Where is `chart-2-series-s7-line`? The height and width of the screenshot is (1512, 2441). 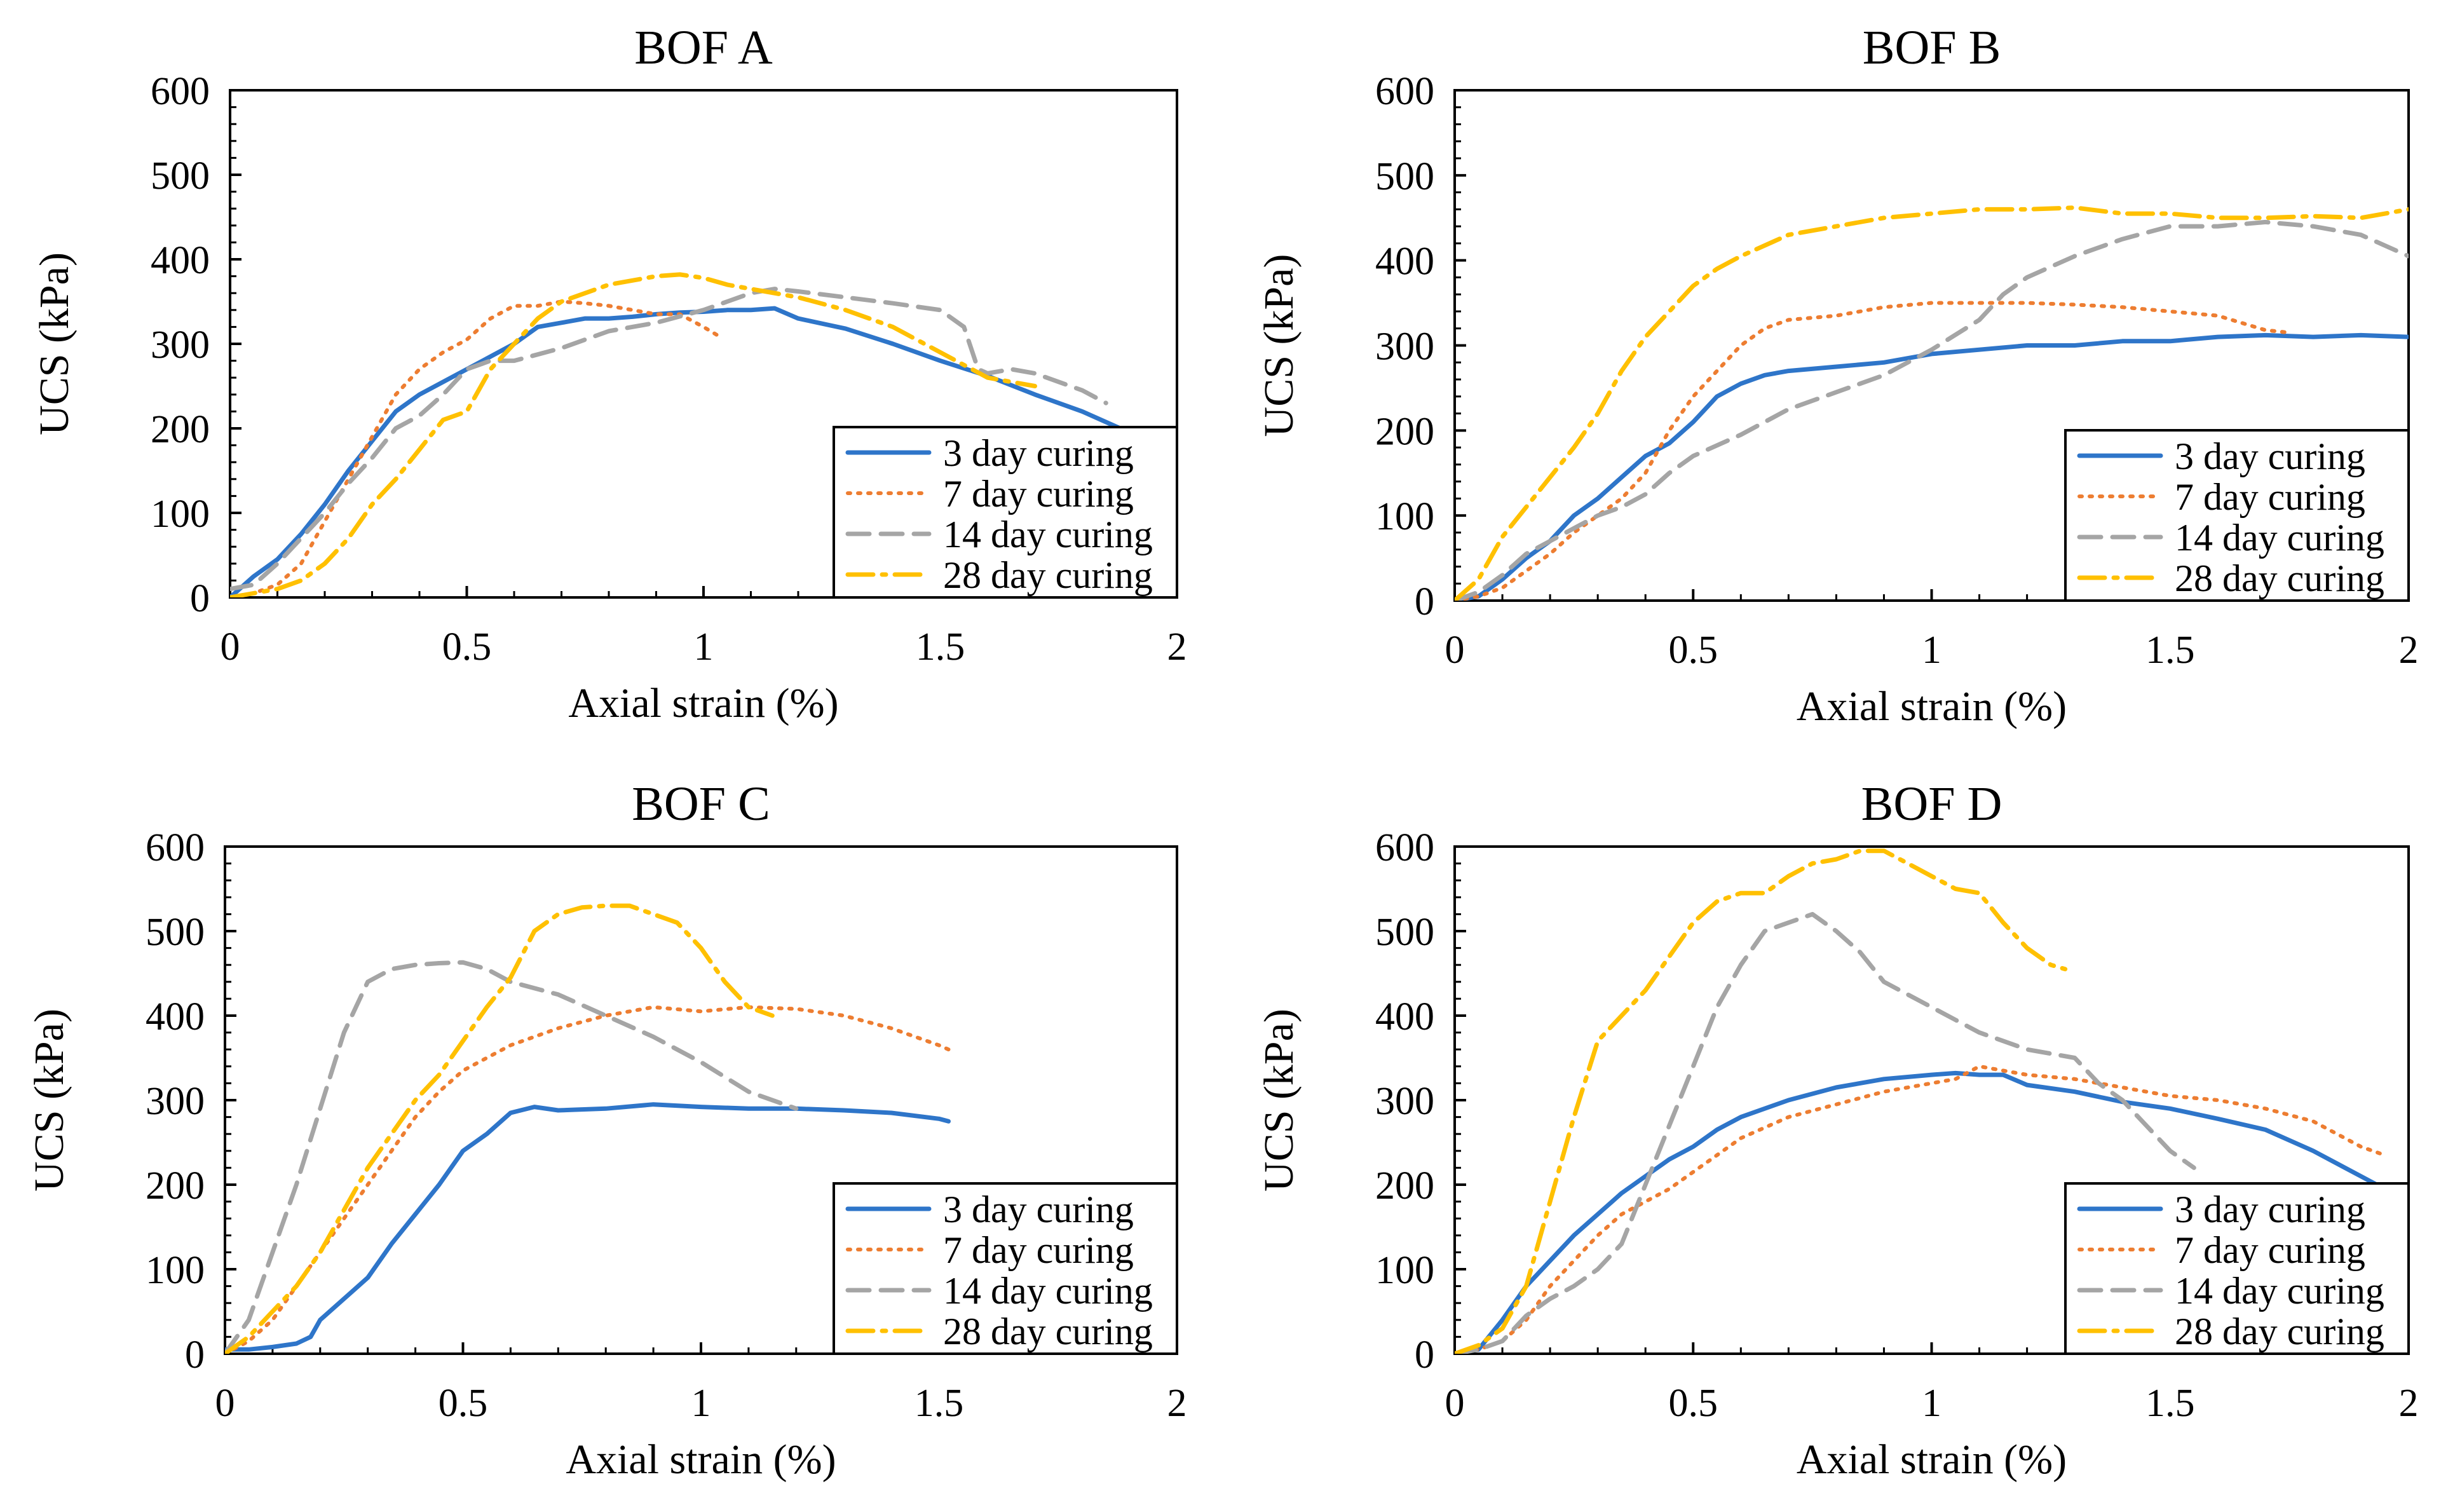
chart-2-series-s7-line is located at coordinates (1873, 451).